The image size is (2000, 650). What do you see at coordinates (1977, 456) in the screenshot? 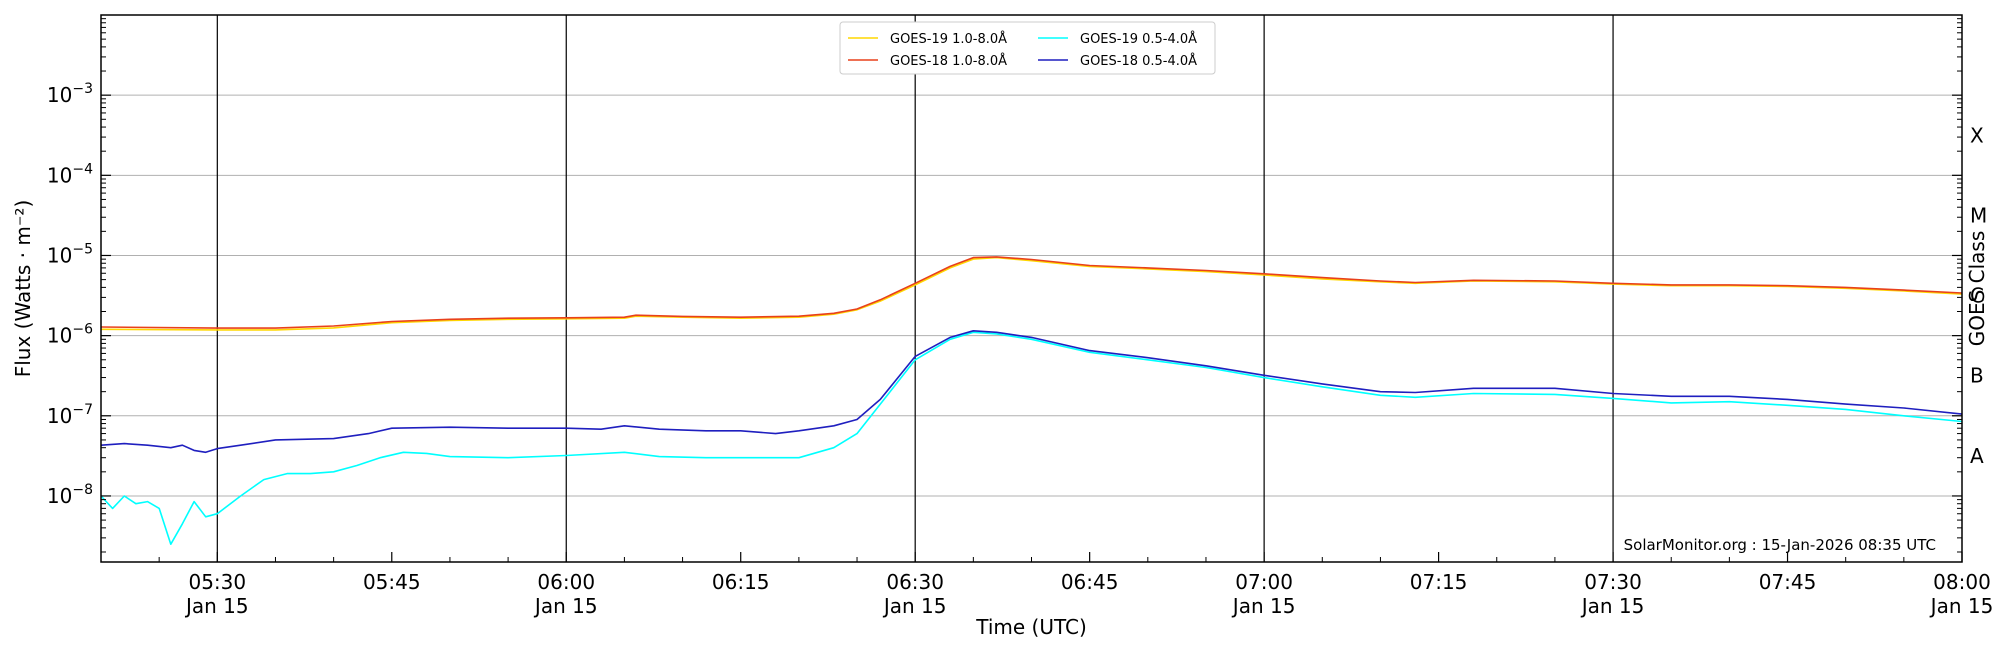
I see `goes-class-label: A` at bounding box center [1977, 456].